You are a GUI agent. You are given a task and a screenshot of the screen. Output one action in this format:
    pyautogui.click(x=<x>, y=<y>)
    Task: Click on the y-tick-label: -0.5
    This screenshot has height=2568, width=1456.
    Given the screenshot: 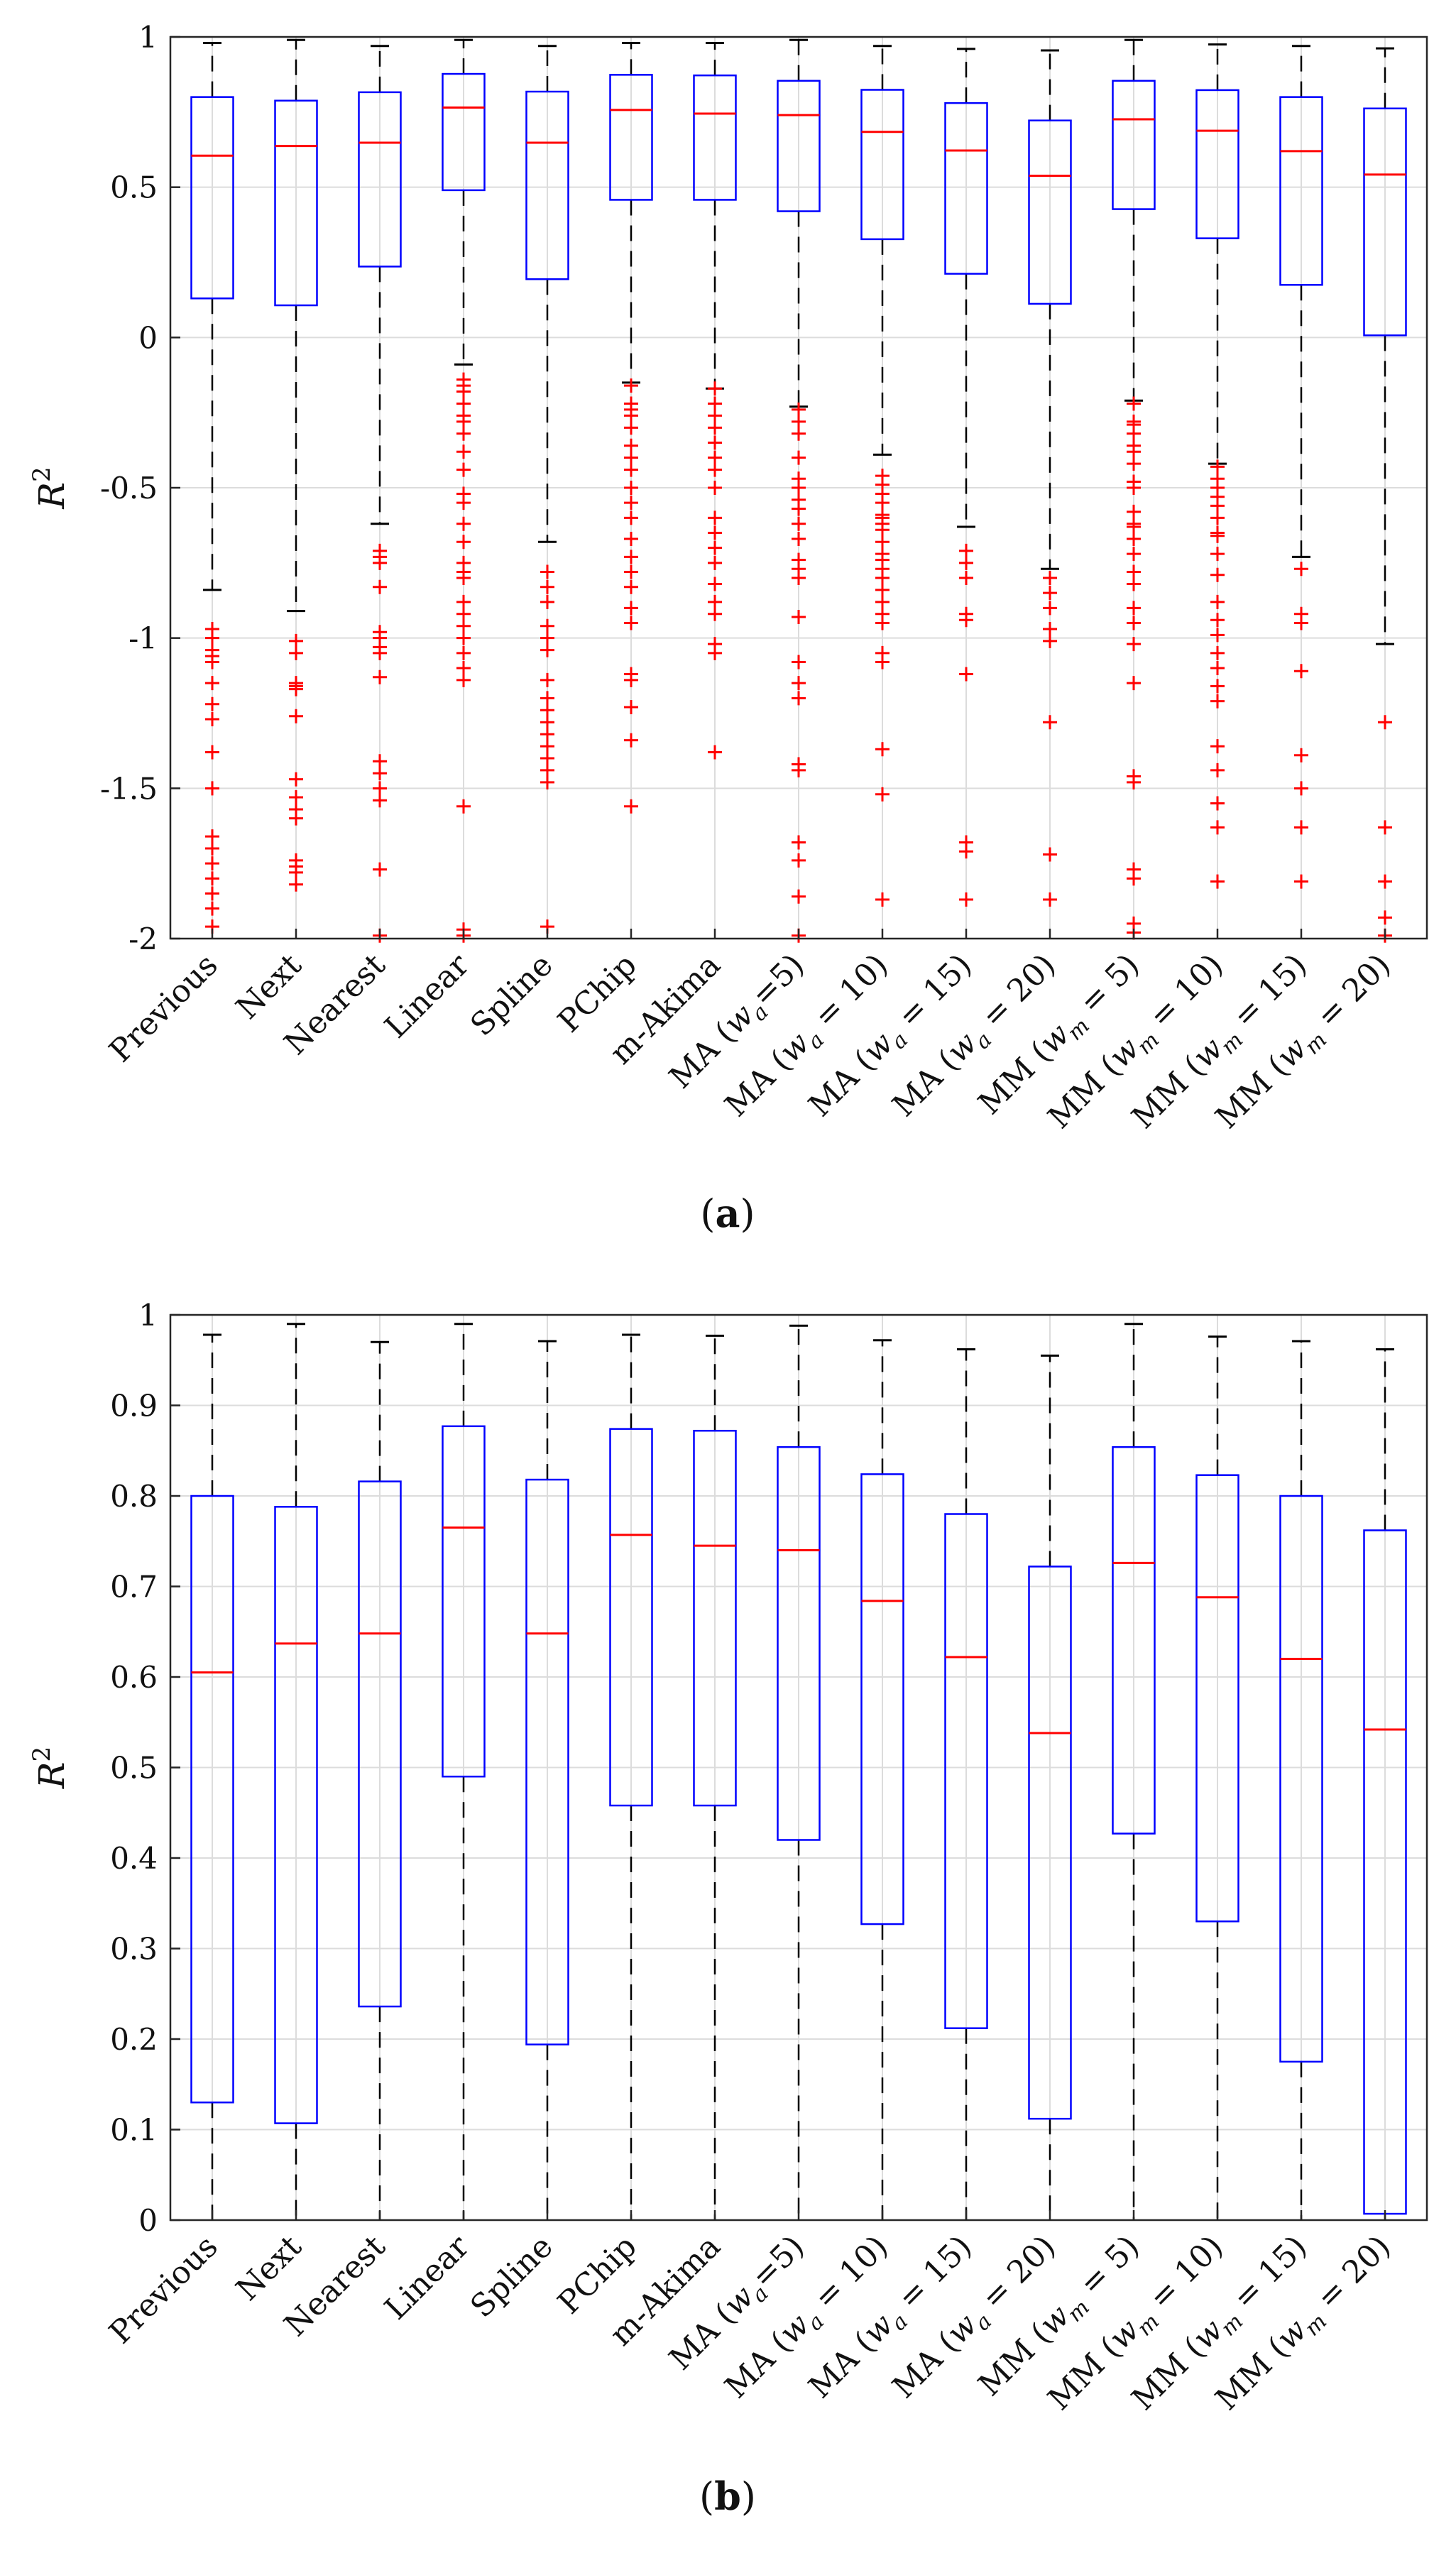 What is the action you would take?
    pyautogui.click(x=129, y=488)
    